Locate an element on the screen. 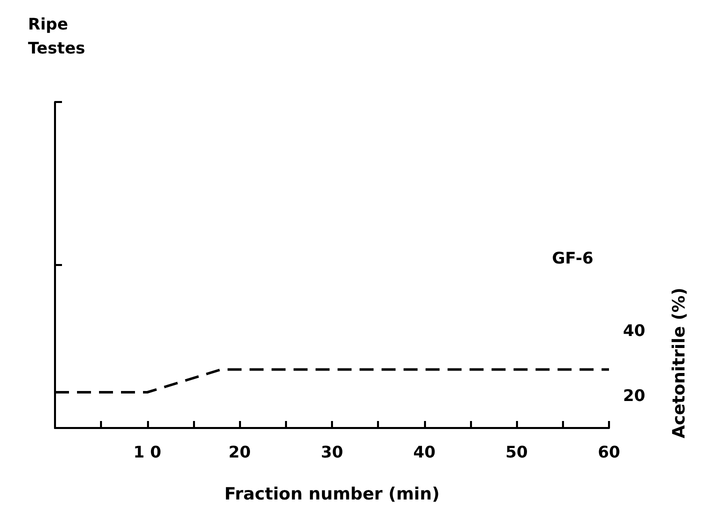 This screenshot has width=710, height=523. text: Ripe Testes is located at coordinates (57, 36).